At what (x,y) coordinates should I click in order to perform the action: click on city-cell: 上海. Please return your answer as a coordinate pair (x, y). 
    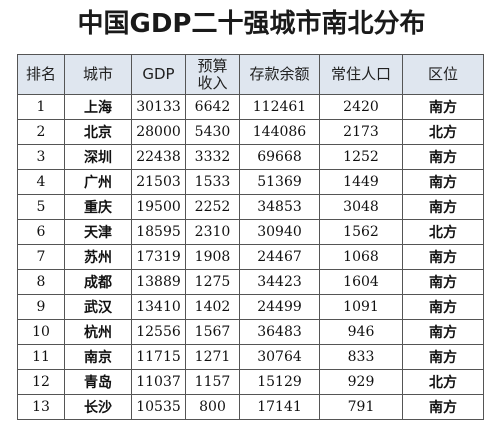
    Looking at the image, I should click on (98, 107).